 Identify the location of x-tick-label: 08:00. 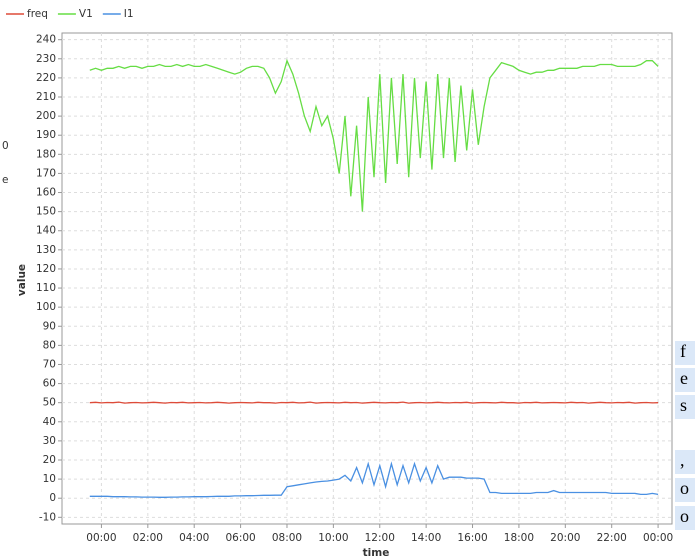
(287, 538).